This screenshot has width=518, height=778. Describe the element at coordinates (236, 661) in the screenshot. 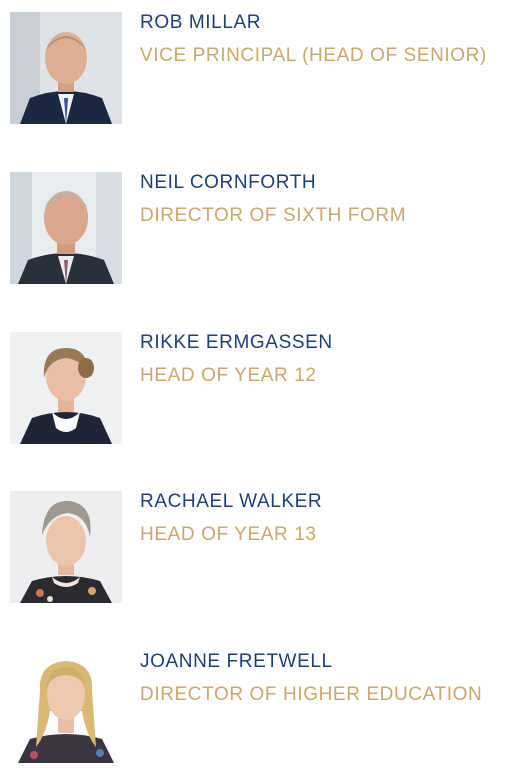

I see `staff-name: JOANNE FRETWELL` at that location.